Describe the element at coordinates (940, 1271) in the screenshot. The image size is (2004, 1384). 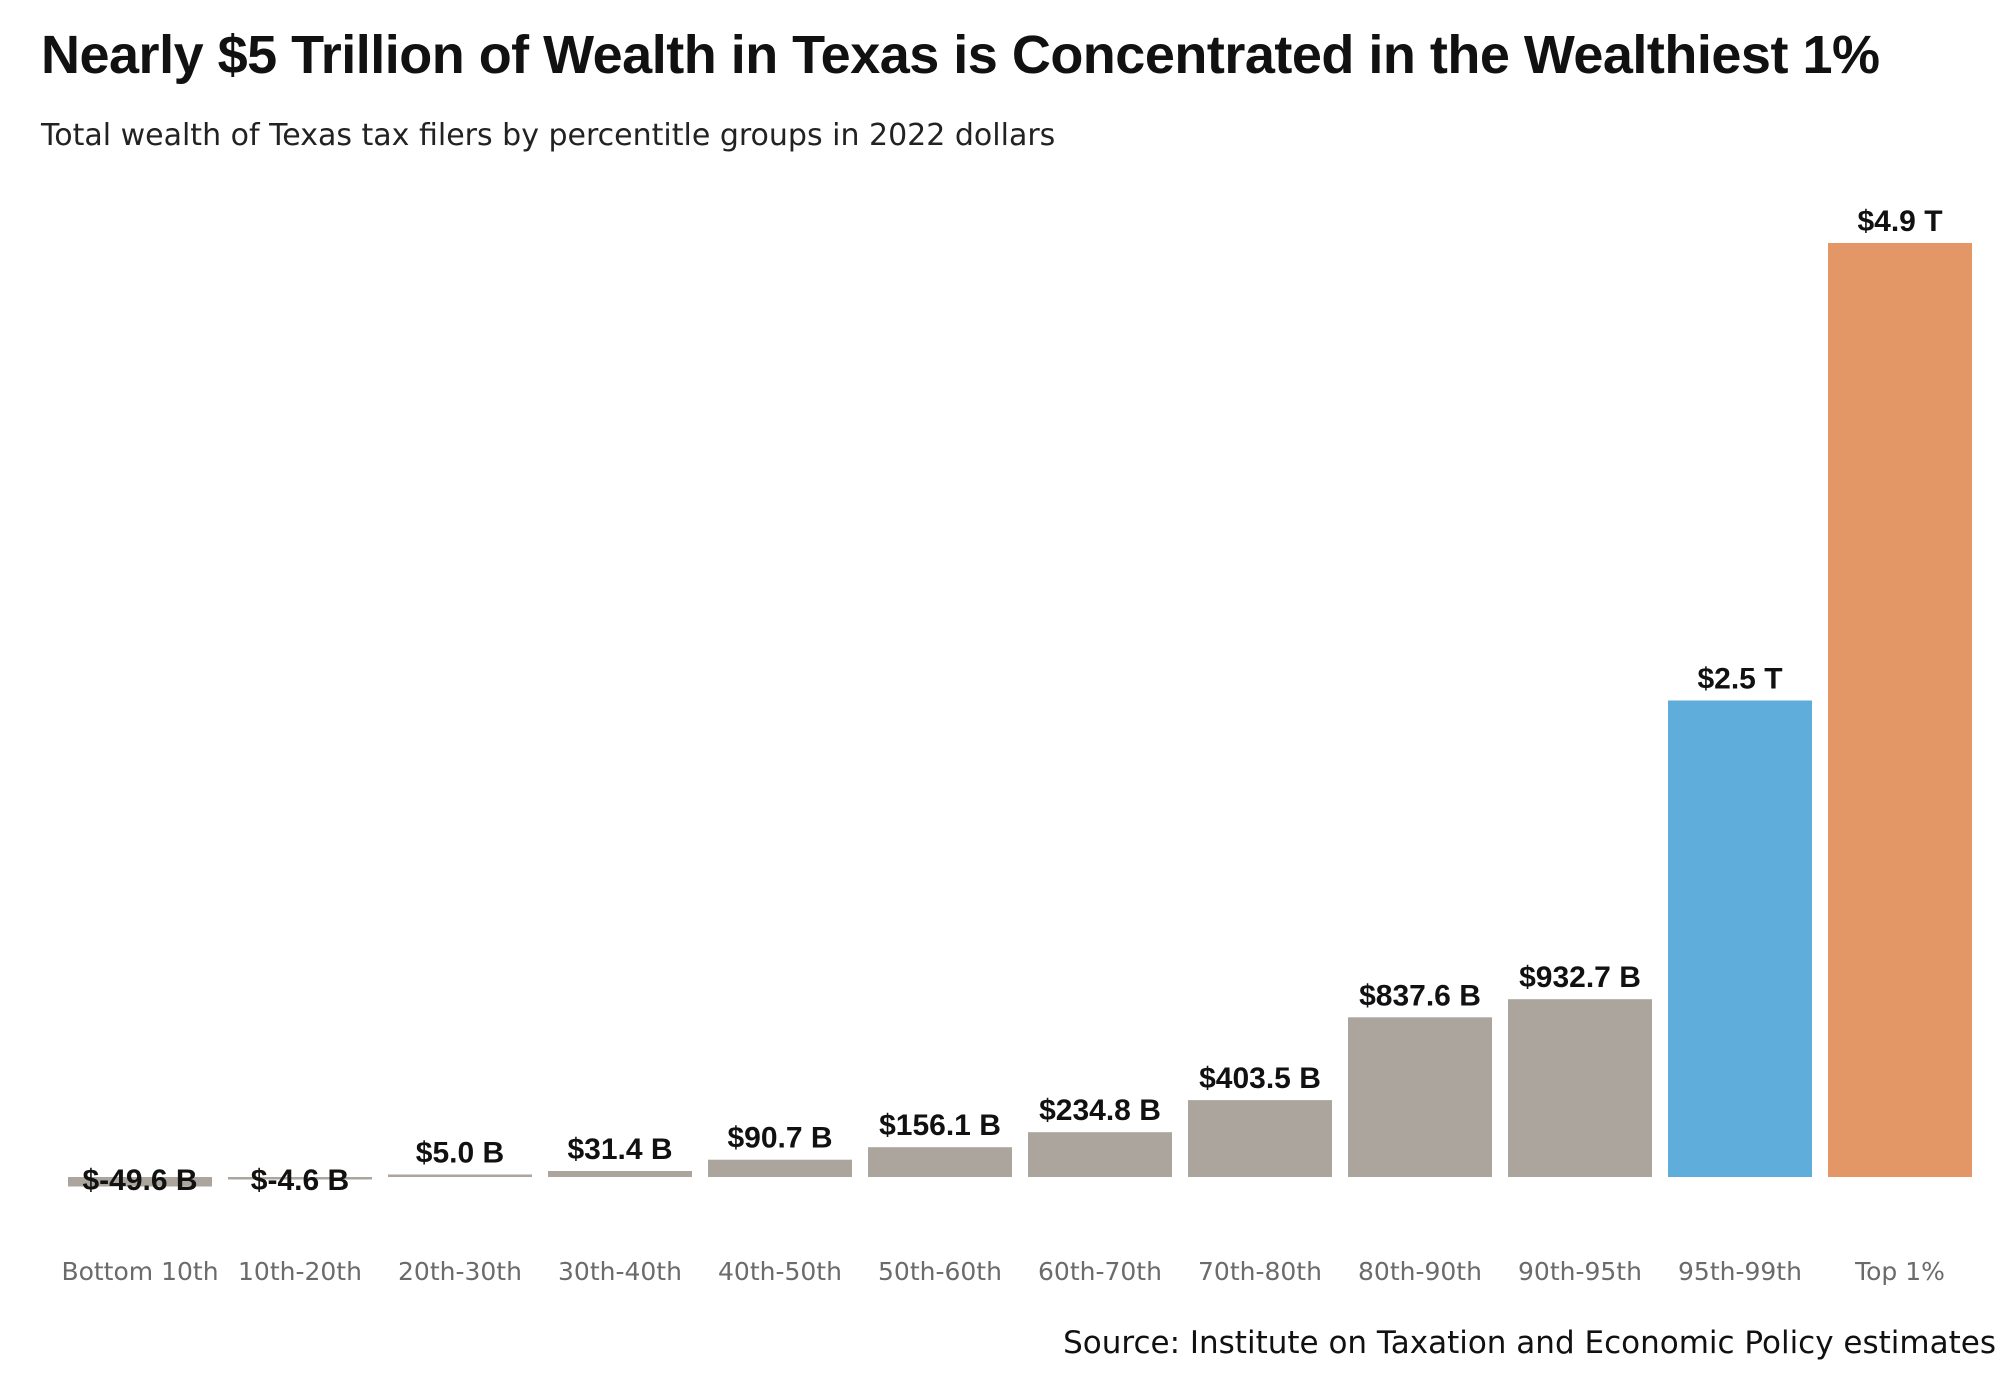
I see `category-label-5: 50th-60th` at that location.